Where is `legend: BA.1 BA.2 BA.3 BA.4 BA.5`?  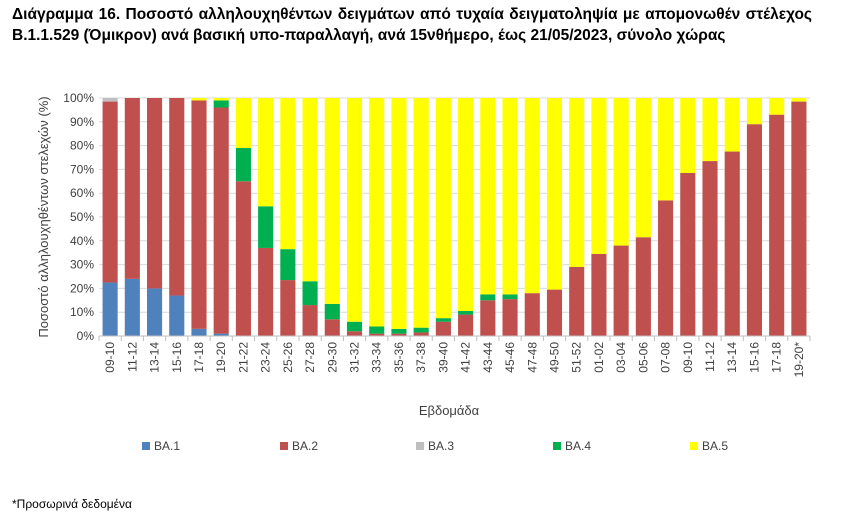 legend: BA.1 BA.2 BA.3 BA.4 BA.5 is located at coordinates (435, 446).